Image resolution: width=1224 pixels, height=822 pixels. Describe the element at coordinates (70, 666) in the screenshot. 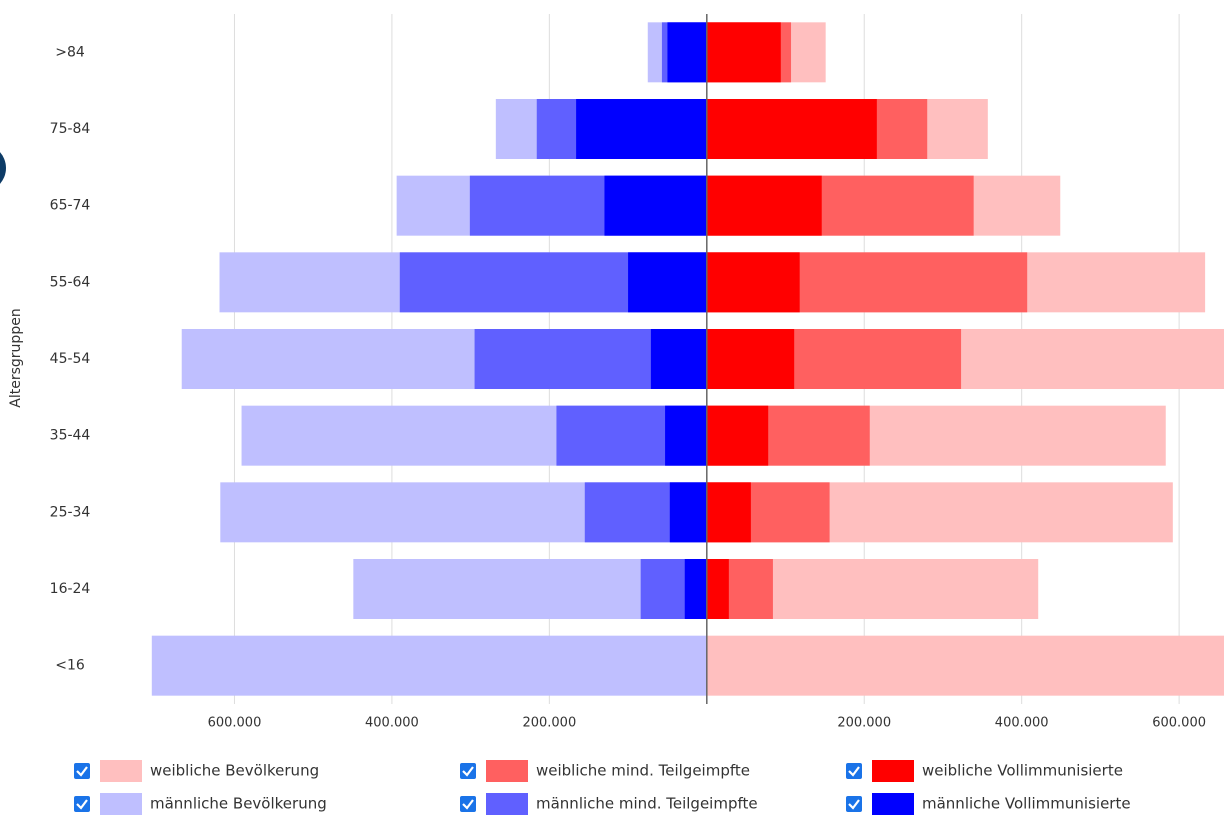

I see `y-tick-label: <16` at that location.